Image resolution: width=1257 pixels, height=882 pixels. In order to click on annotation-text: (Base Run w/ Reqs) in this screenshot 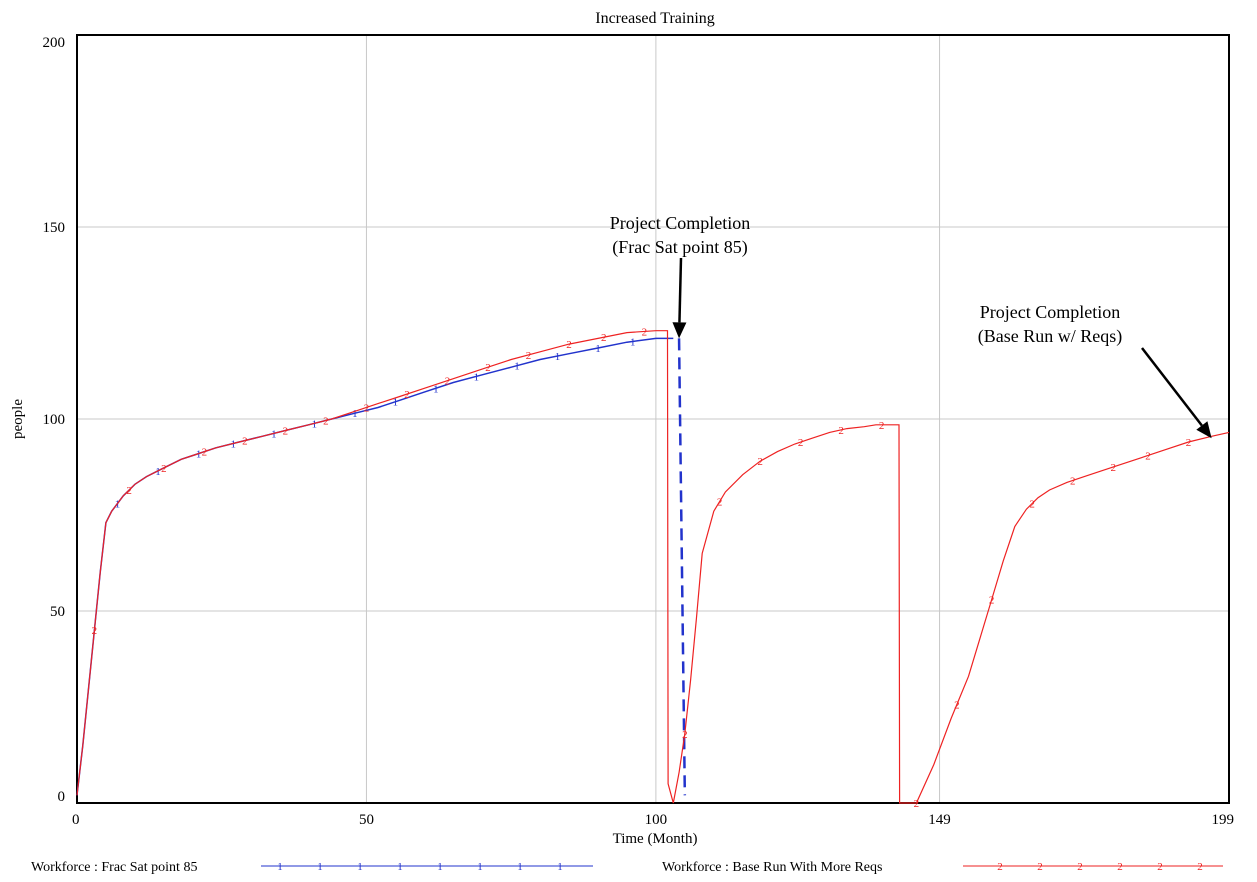, I will do `click(1050, 336)`.